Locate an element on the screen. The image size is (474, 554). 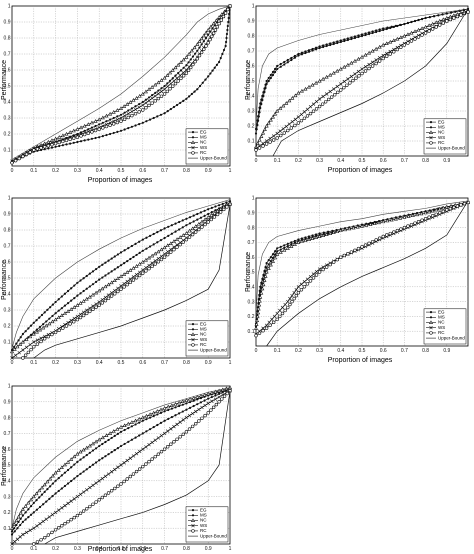
x-tick-label: 0.2 is located at coordinates (55, 549).